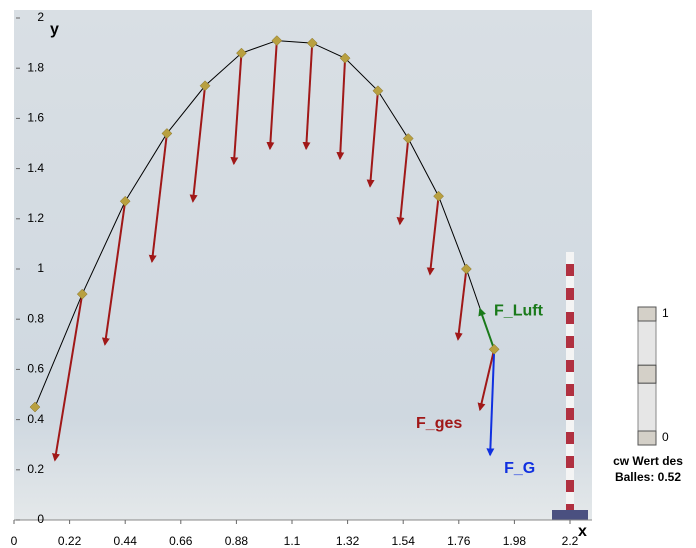 This screenshot has width=696, height=548. I want to click on x-tick-label: 1.54, so click(404, 541).